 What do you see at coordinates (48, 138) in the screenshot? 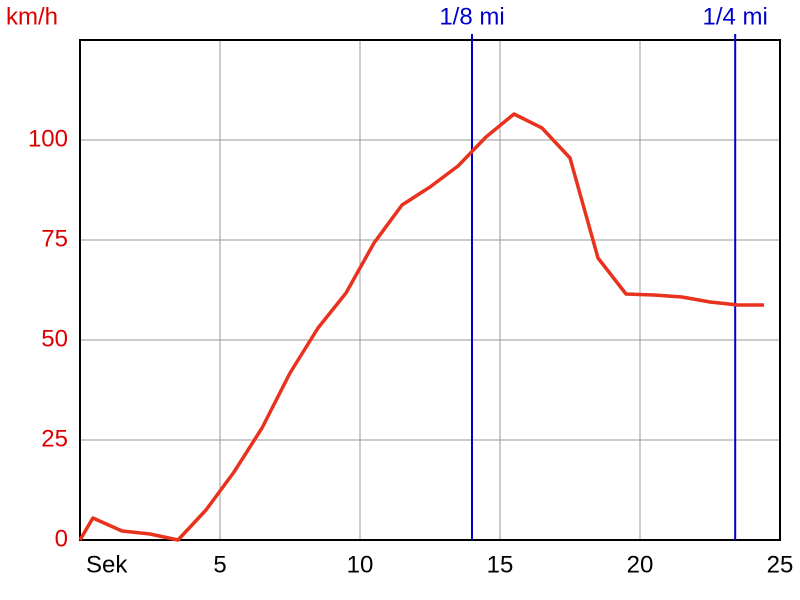
I see `y-tick-label: 100` at bounding box center [48, 138].